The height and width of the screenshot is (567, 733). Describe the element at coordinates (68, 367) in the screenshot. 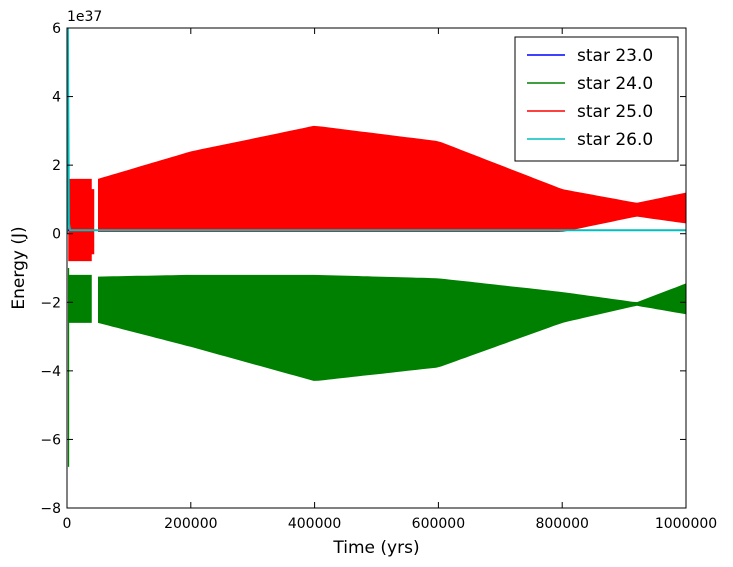

I see `green-initial-spike` at that location.